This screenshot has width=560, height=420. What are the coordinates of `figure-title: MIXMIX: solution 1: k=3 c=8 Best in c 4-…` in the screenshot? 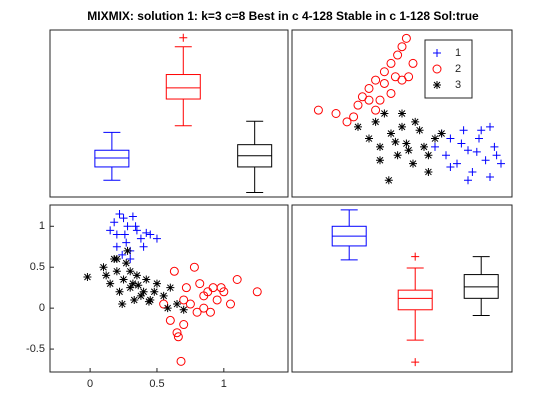 It's located at (283, 16).